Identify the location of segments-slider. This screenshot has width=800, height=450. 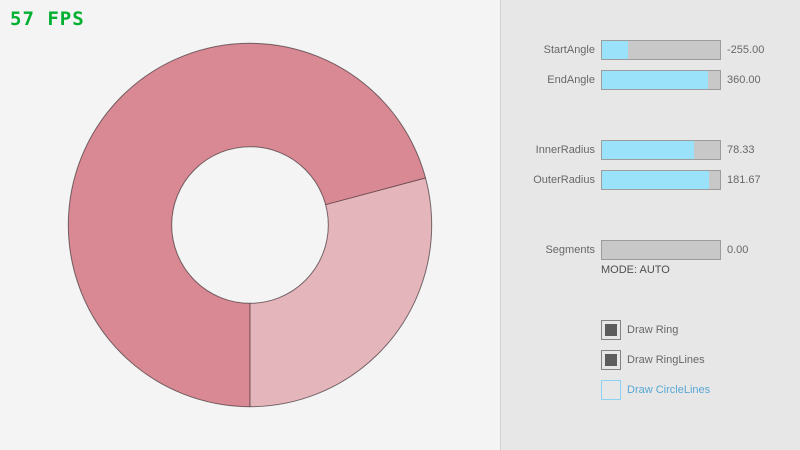
(661, 250).